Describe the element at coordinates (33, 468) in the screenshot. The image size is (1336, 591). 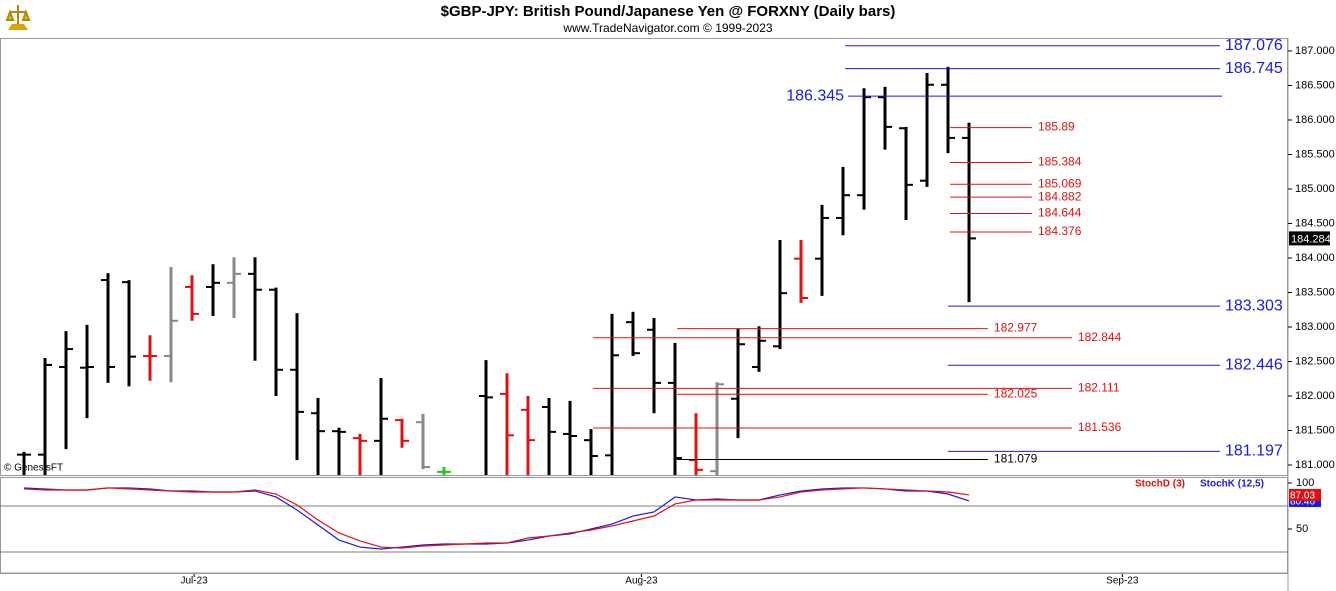
I see `watermark: © GenesisFT` at that location.